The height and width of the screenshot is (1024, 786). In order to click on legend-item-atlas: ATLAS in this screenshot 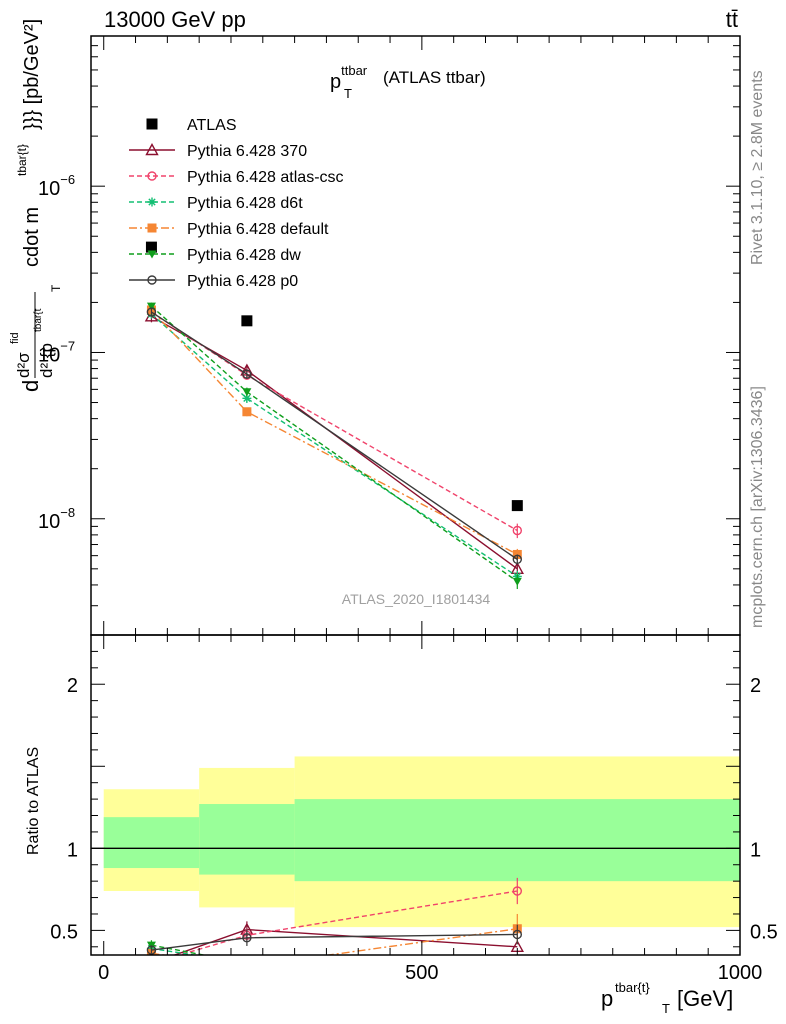, I will do `click(191, 125)`.